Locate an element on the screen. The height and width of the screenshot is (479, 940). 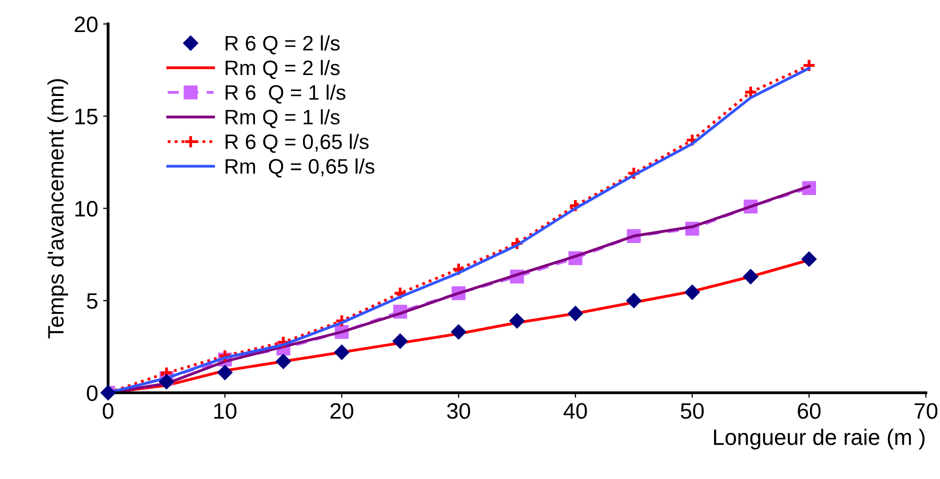
x-tick-label: 20 is located at coordinates (342, 411).